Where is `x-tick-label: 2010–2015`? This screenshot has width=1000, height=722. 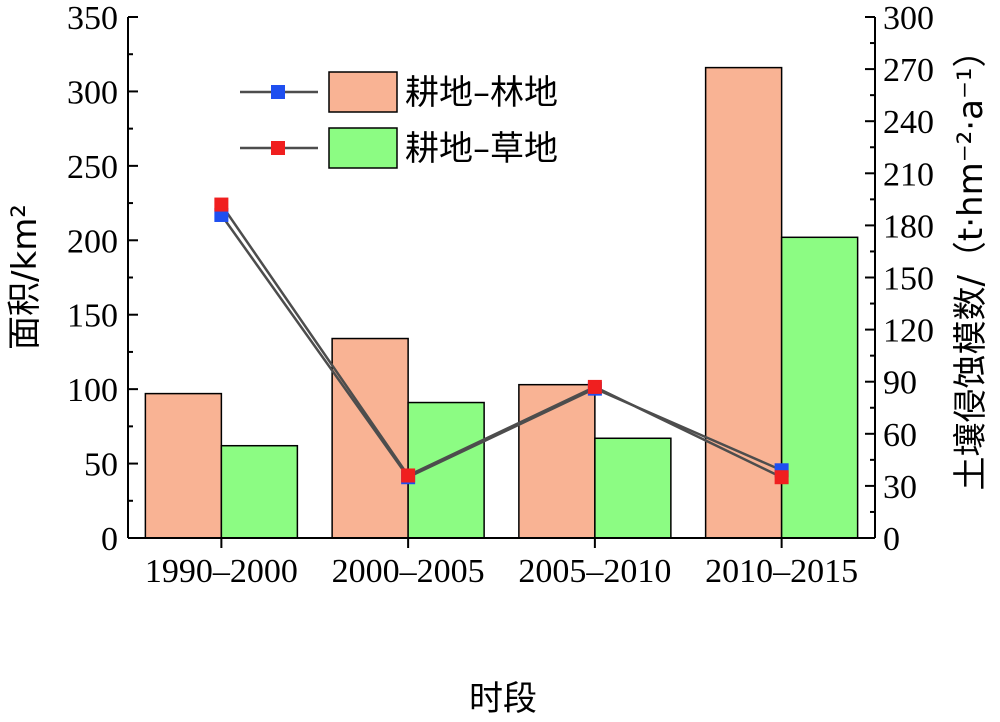
x-tick-label: 2010–2015 is located at coordinates (781, 571).